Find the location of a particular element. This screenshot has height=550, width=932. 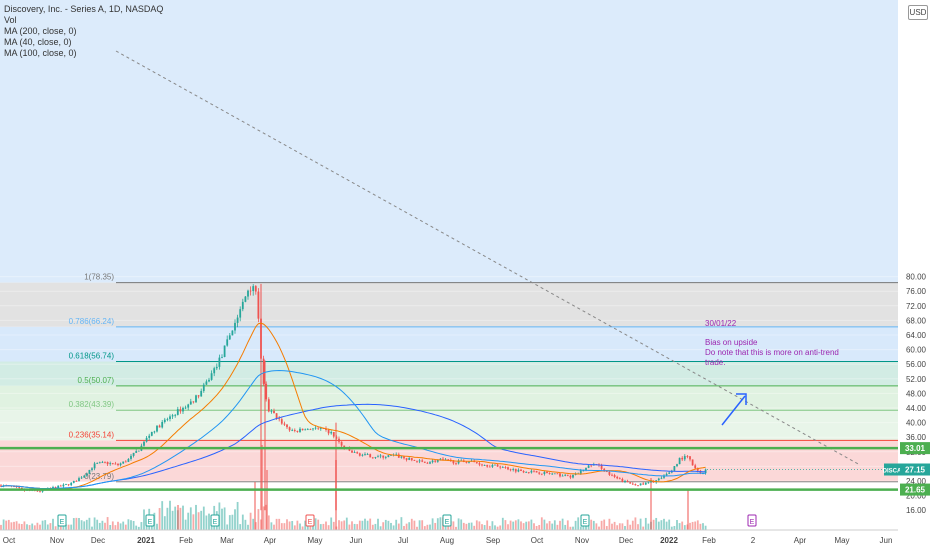

note-line-1: Bias on upside is located at coordinates (731, 342).